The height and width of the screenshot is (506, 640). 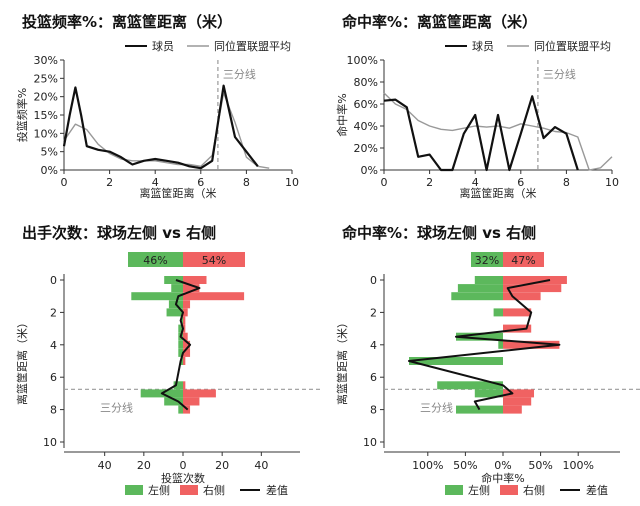 What do you see at coordinates (484, 345) in the screenshot?
I see `series-line-difference` at bounding box center [484, 345].